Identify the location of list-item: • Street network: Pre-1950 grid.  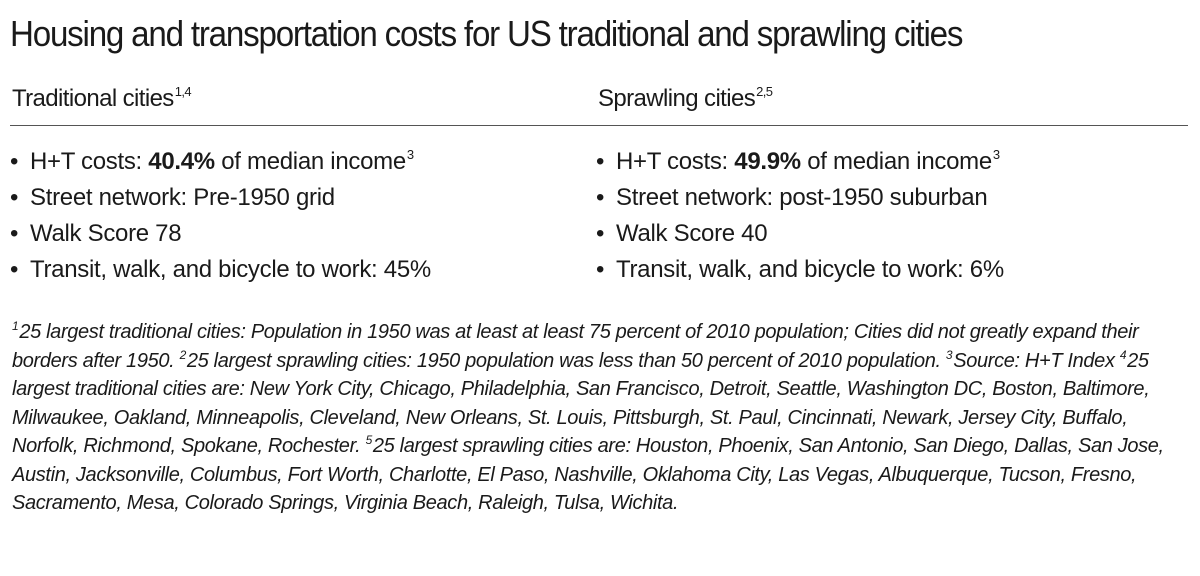
(220, 198).